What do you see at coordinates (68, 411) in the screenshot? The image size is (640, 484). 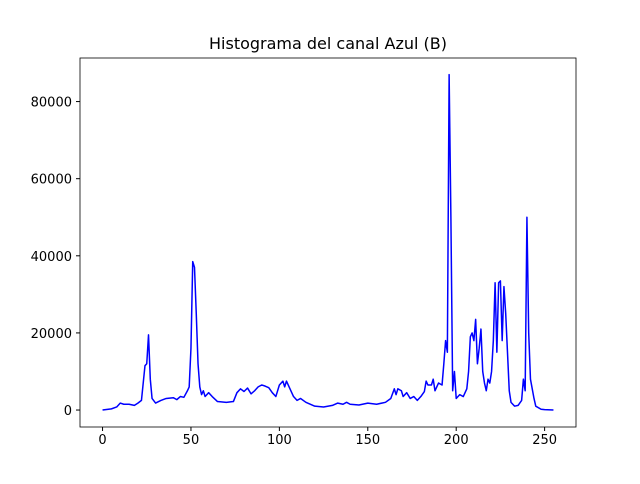 I see `y-tick-label: 0` at bounding box center [68, 411].